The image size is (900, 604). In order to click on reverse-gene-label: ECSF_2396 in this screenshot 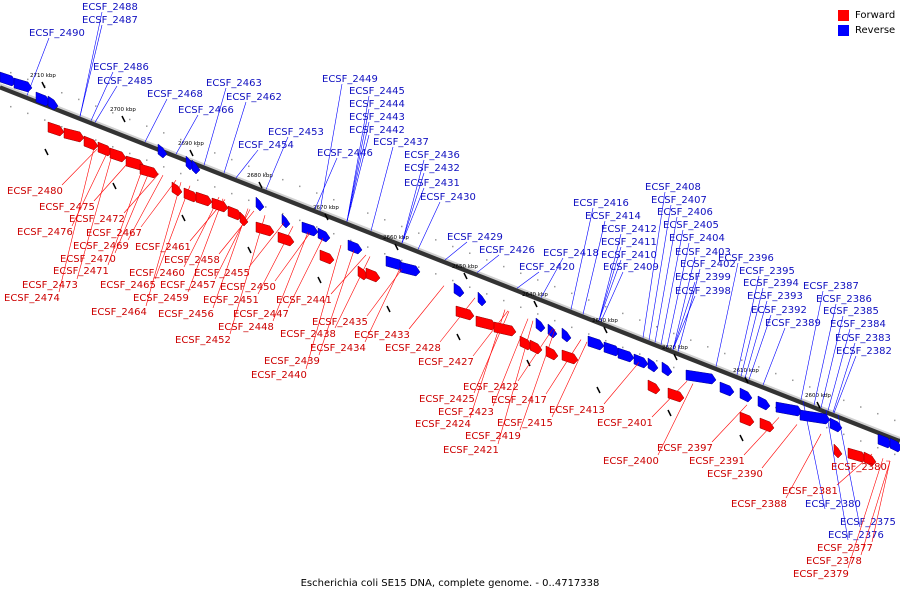, I will do `click(746, 258)`.